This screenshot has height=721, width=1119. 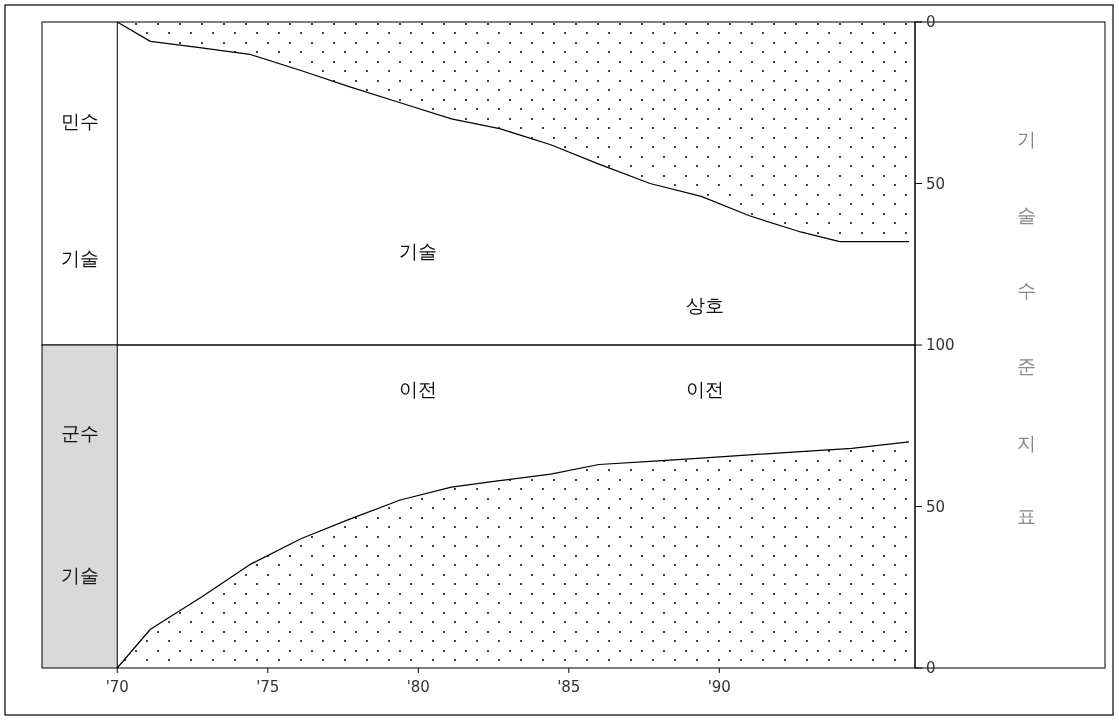 What do you see at coordinates (268, 687) in the screenshot?
I see `x-tick-label: '75` at bounding box center [268, 687].